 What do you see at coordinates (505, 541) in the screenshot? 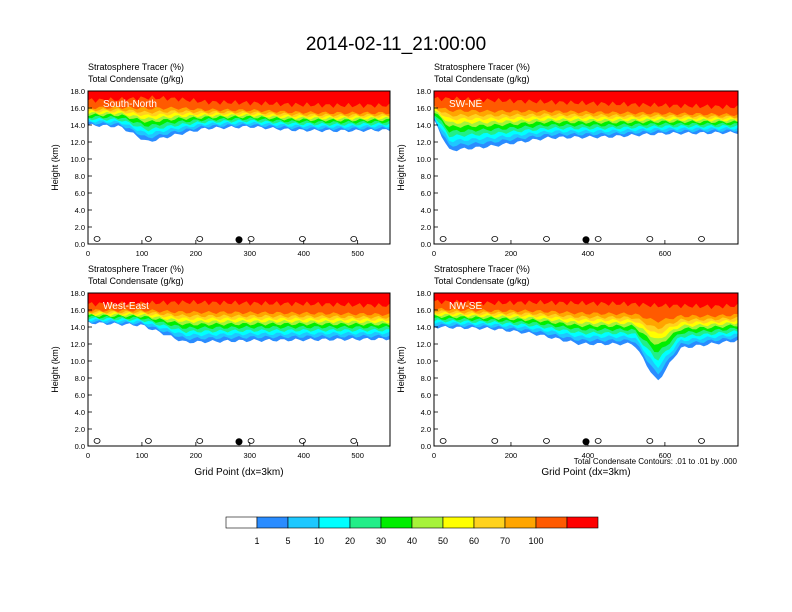
I see `colorbar-label: 70` at bounding box center [505, 541].